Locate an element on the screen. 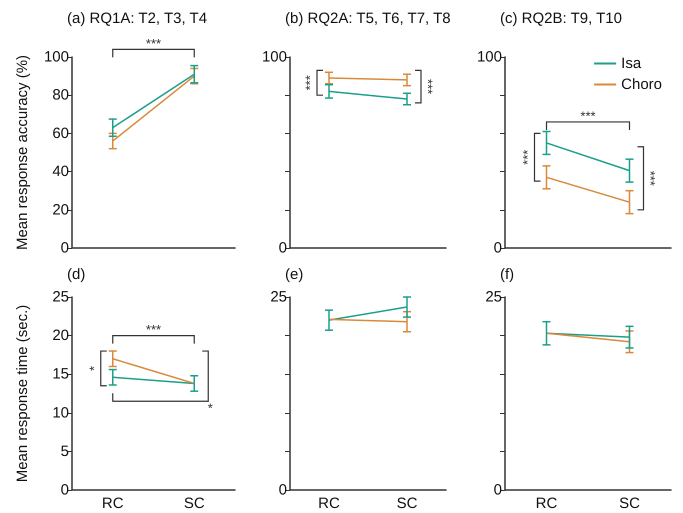 Image resolution: width=683 pixels, height=513 pixels. chart-title: (d) is located at coordinates (76, 274).